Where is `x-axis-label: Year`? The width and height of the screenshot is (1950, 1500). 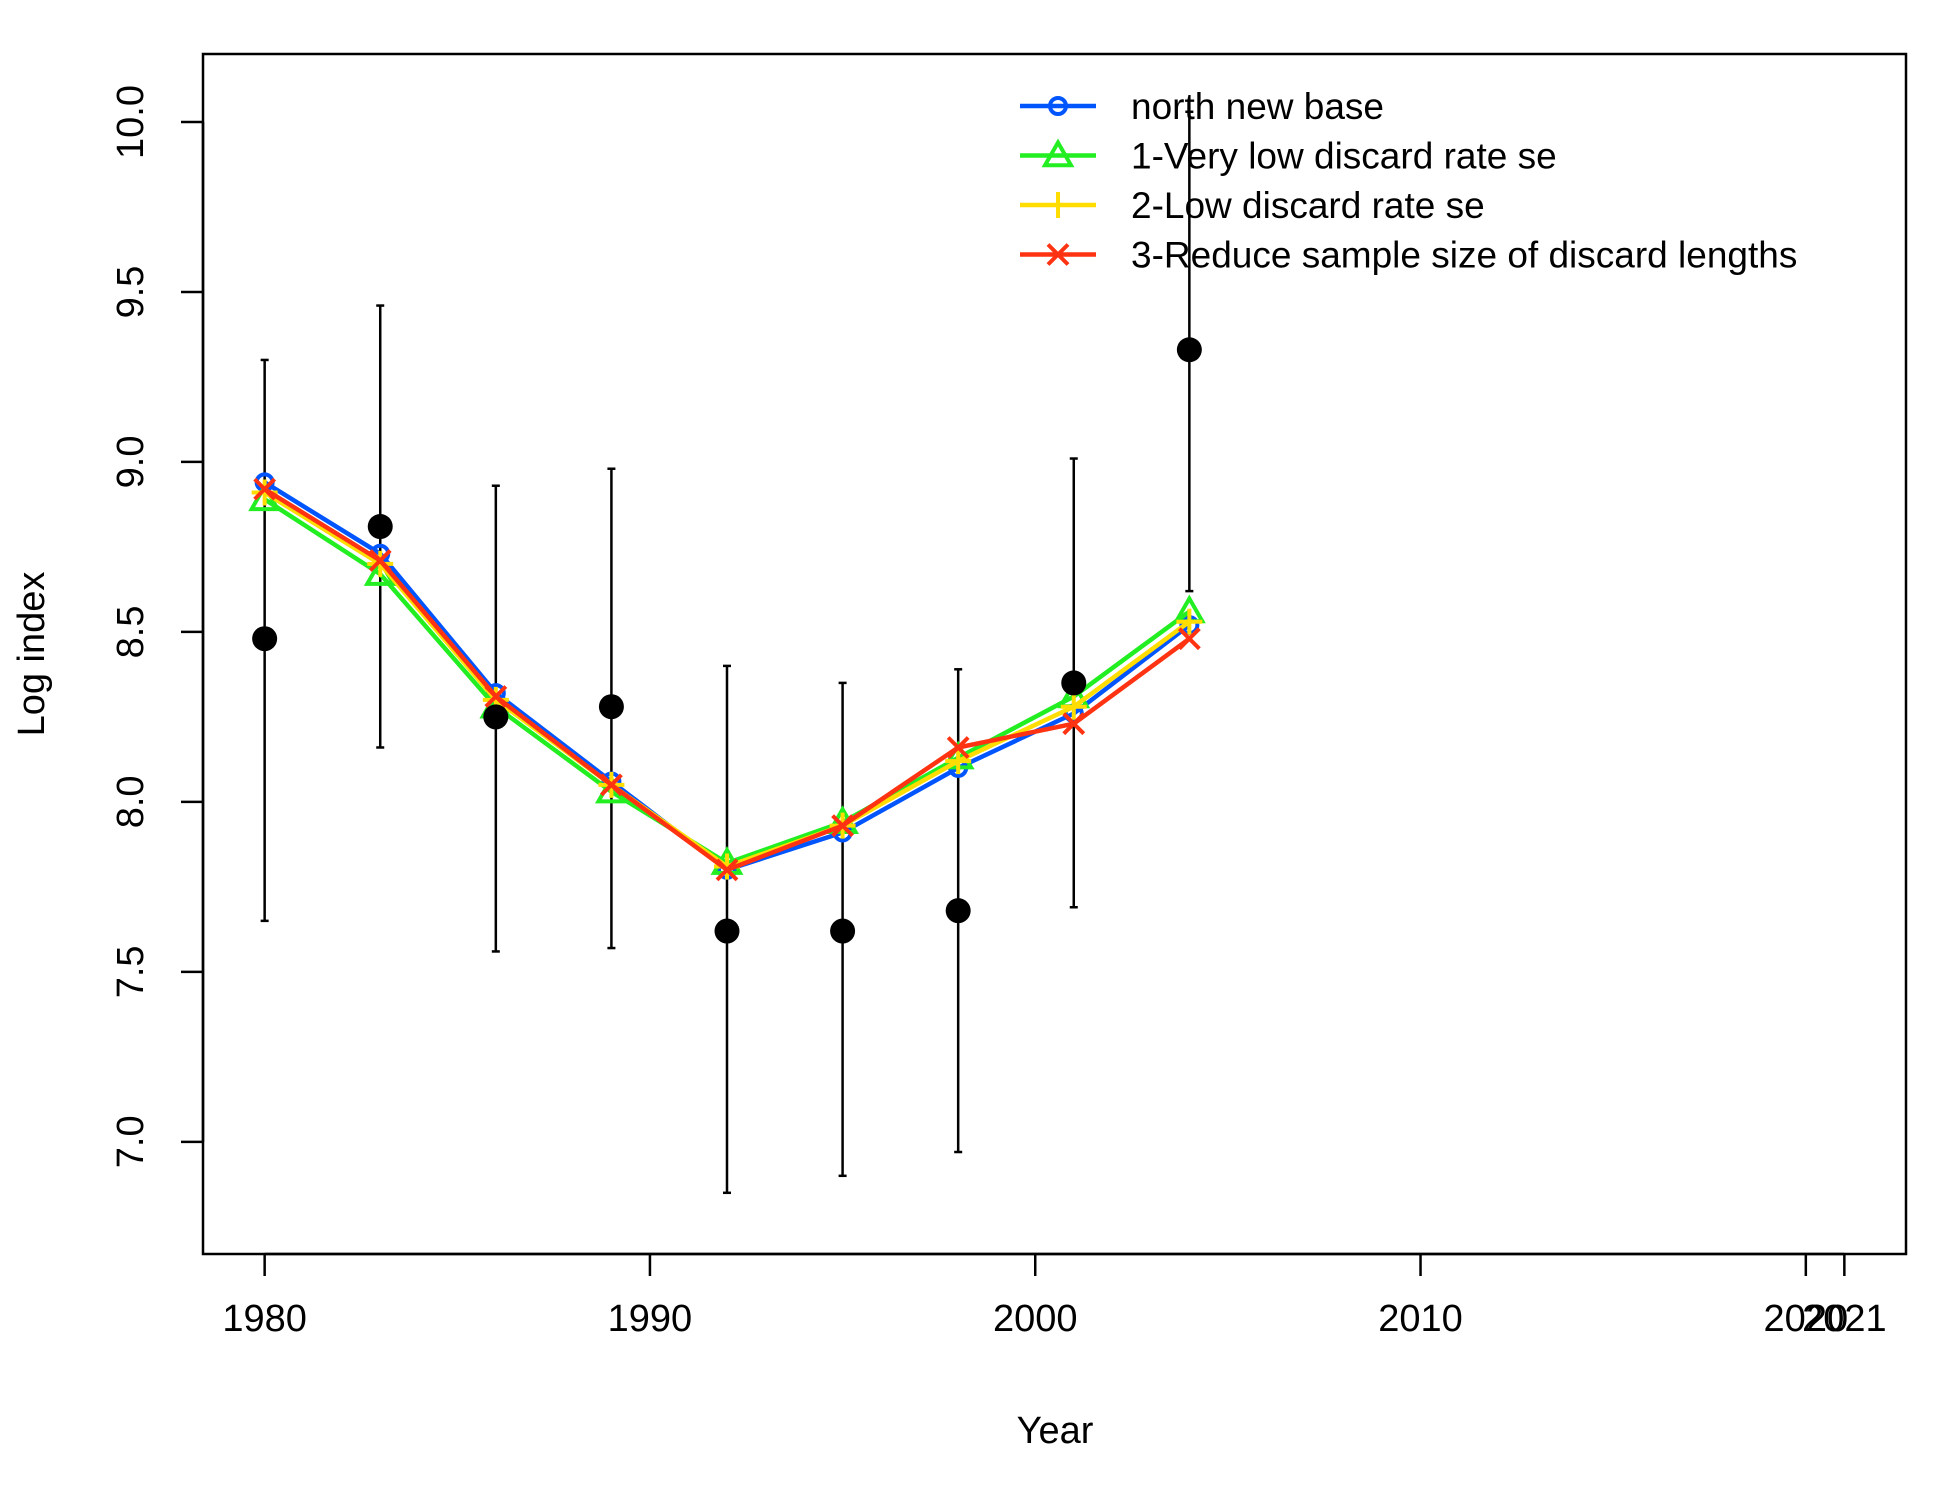 x-axis-label: Year is located at coordinates (1055, 1431).